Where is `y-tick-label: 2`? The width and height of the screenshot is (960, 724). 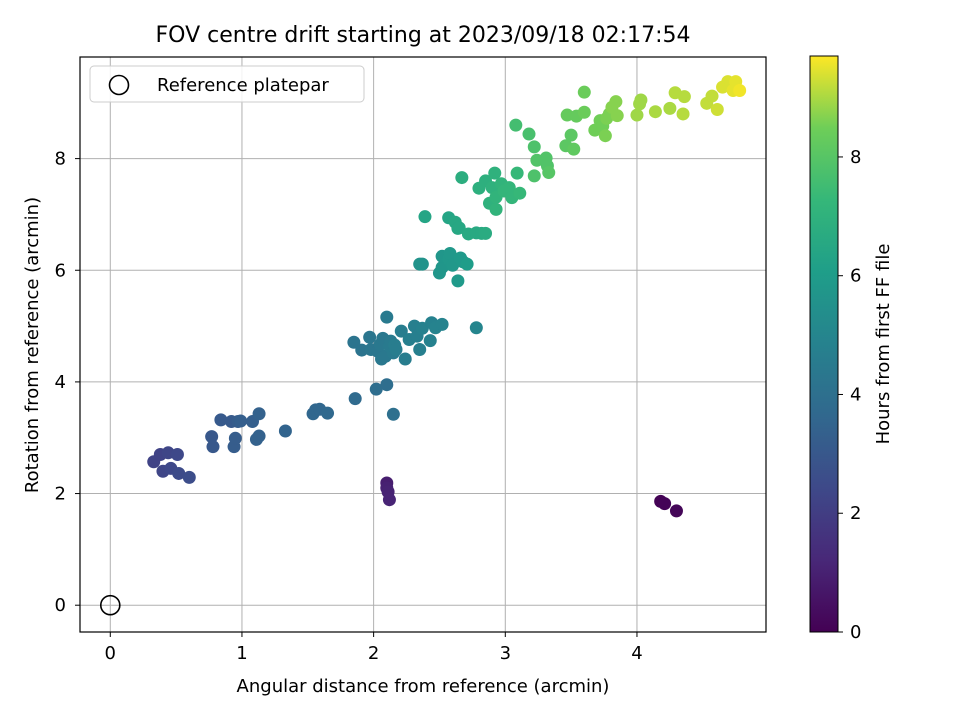 y-tick-label: 2 is located at coordinates (60, 494).